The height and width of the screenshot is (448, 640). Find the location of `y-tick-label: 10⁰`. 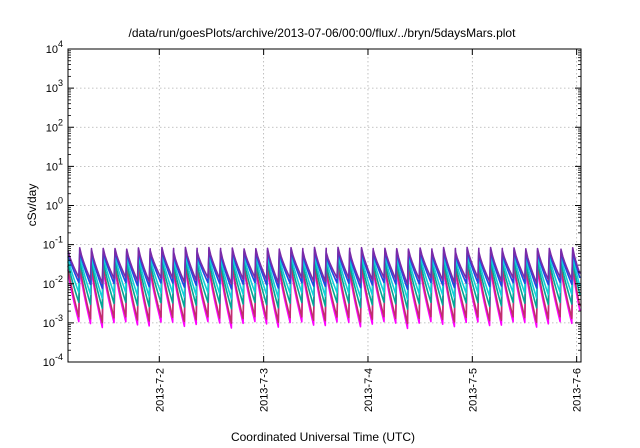

y-tick-label: 10⁰ is located at coordinates (54, 204).